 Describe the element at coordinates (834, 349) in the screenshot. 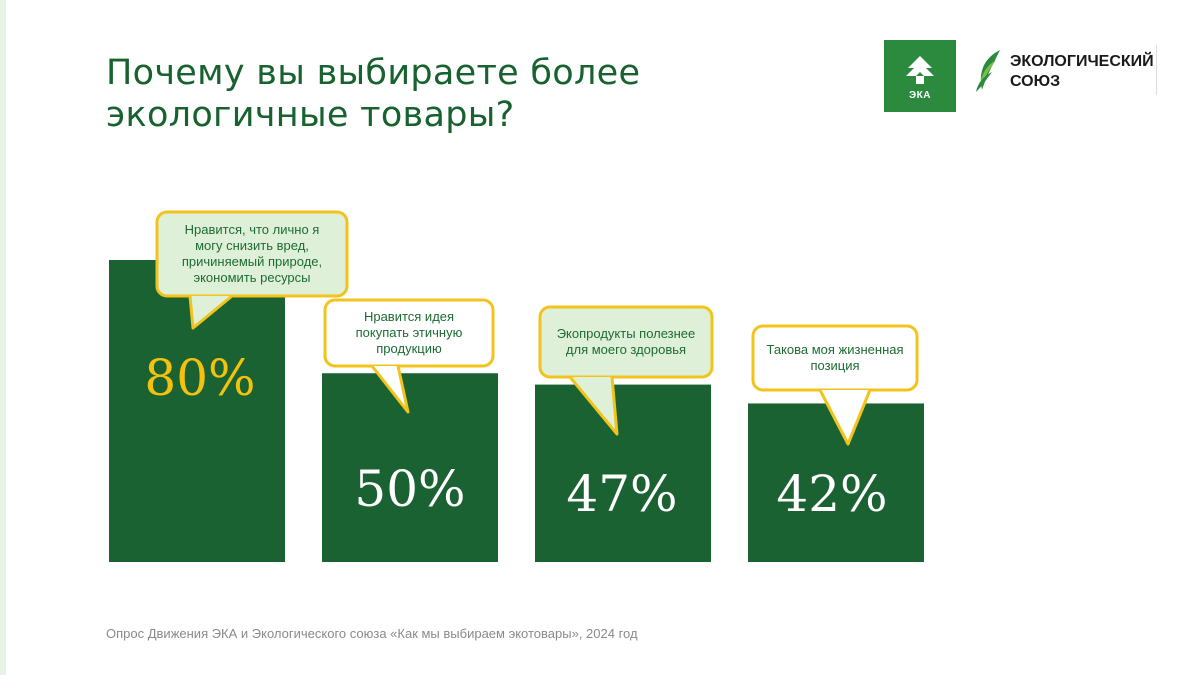

I see `callout-text-4-line-1: Такова моя жизненная` at that location.